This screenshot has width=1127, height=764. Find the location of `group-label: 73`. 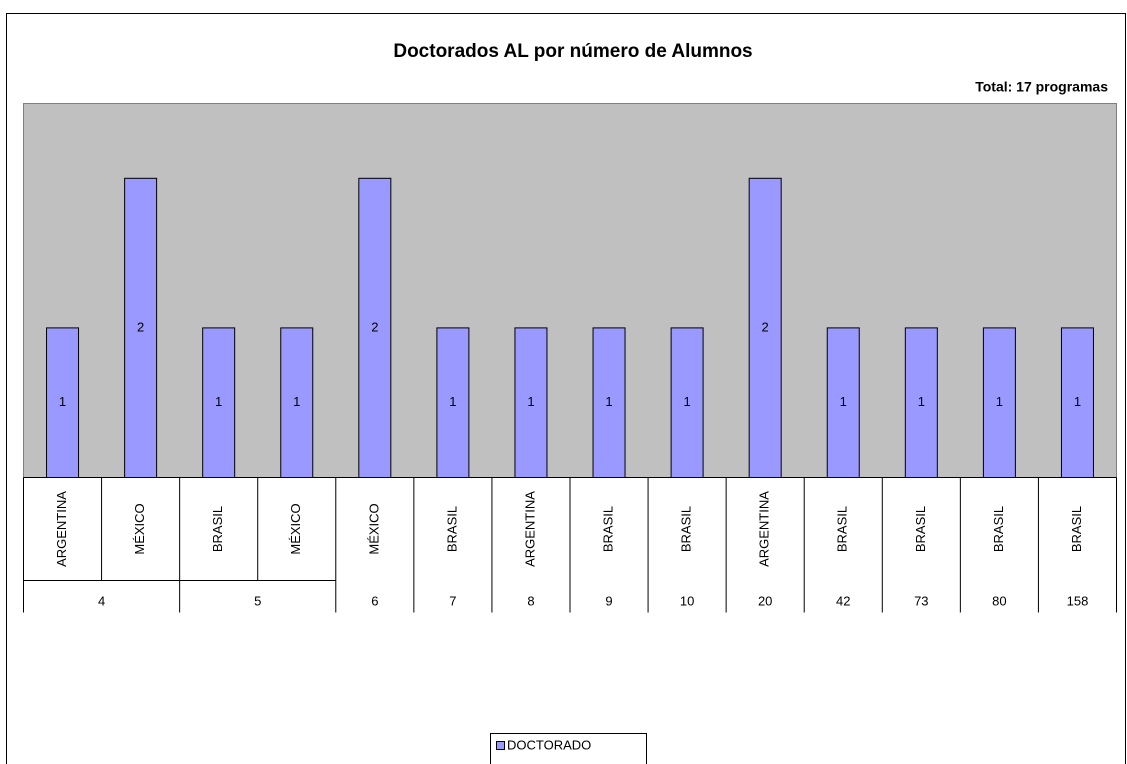

group-label: 73 is located at coordinates (921, 600).